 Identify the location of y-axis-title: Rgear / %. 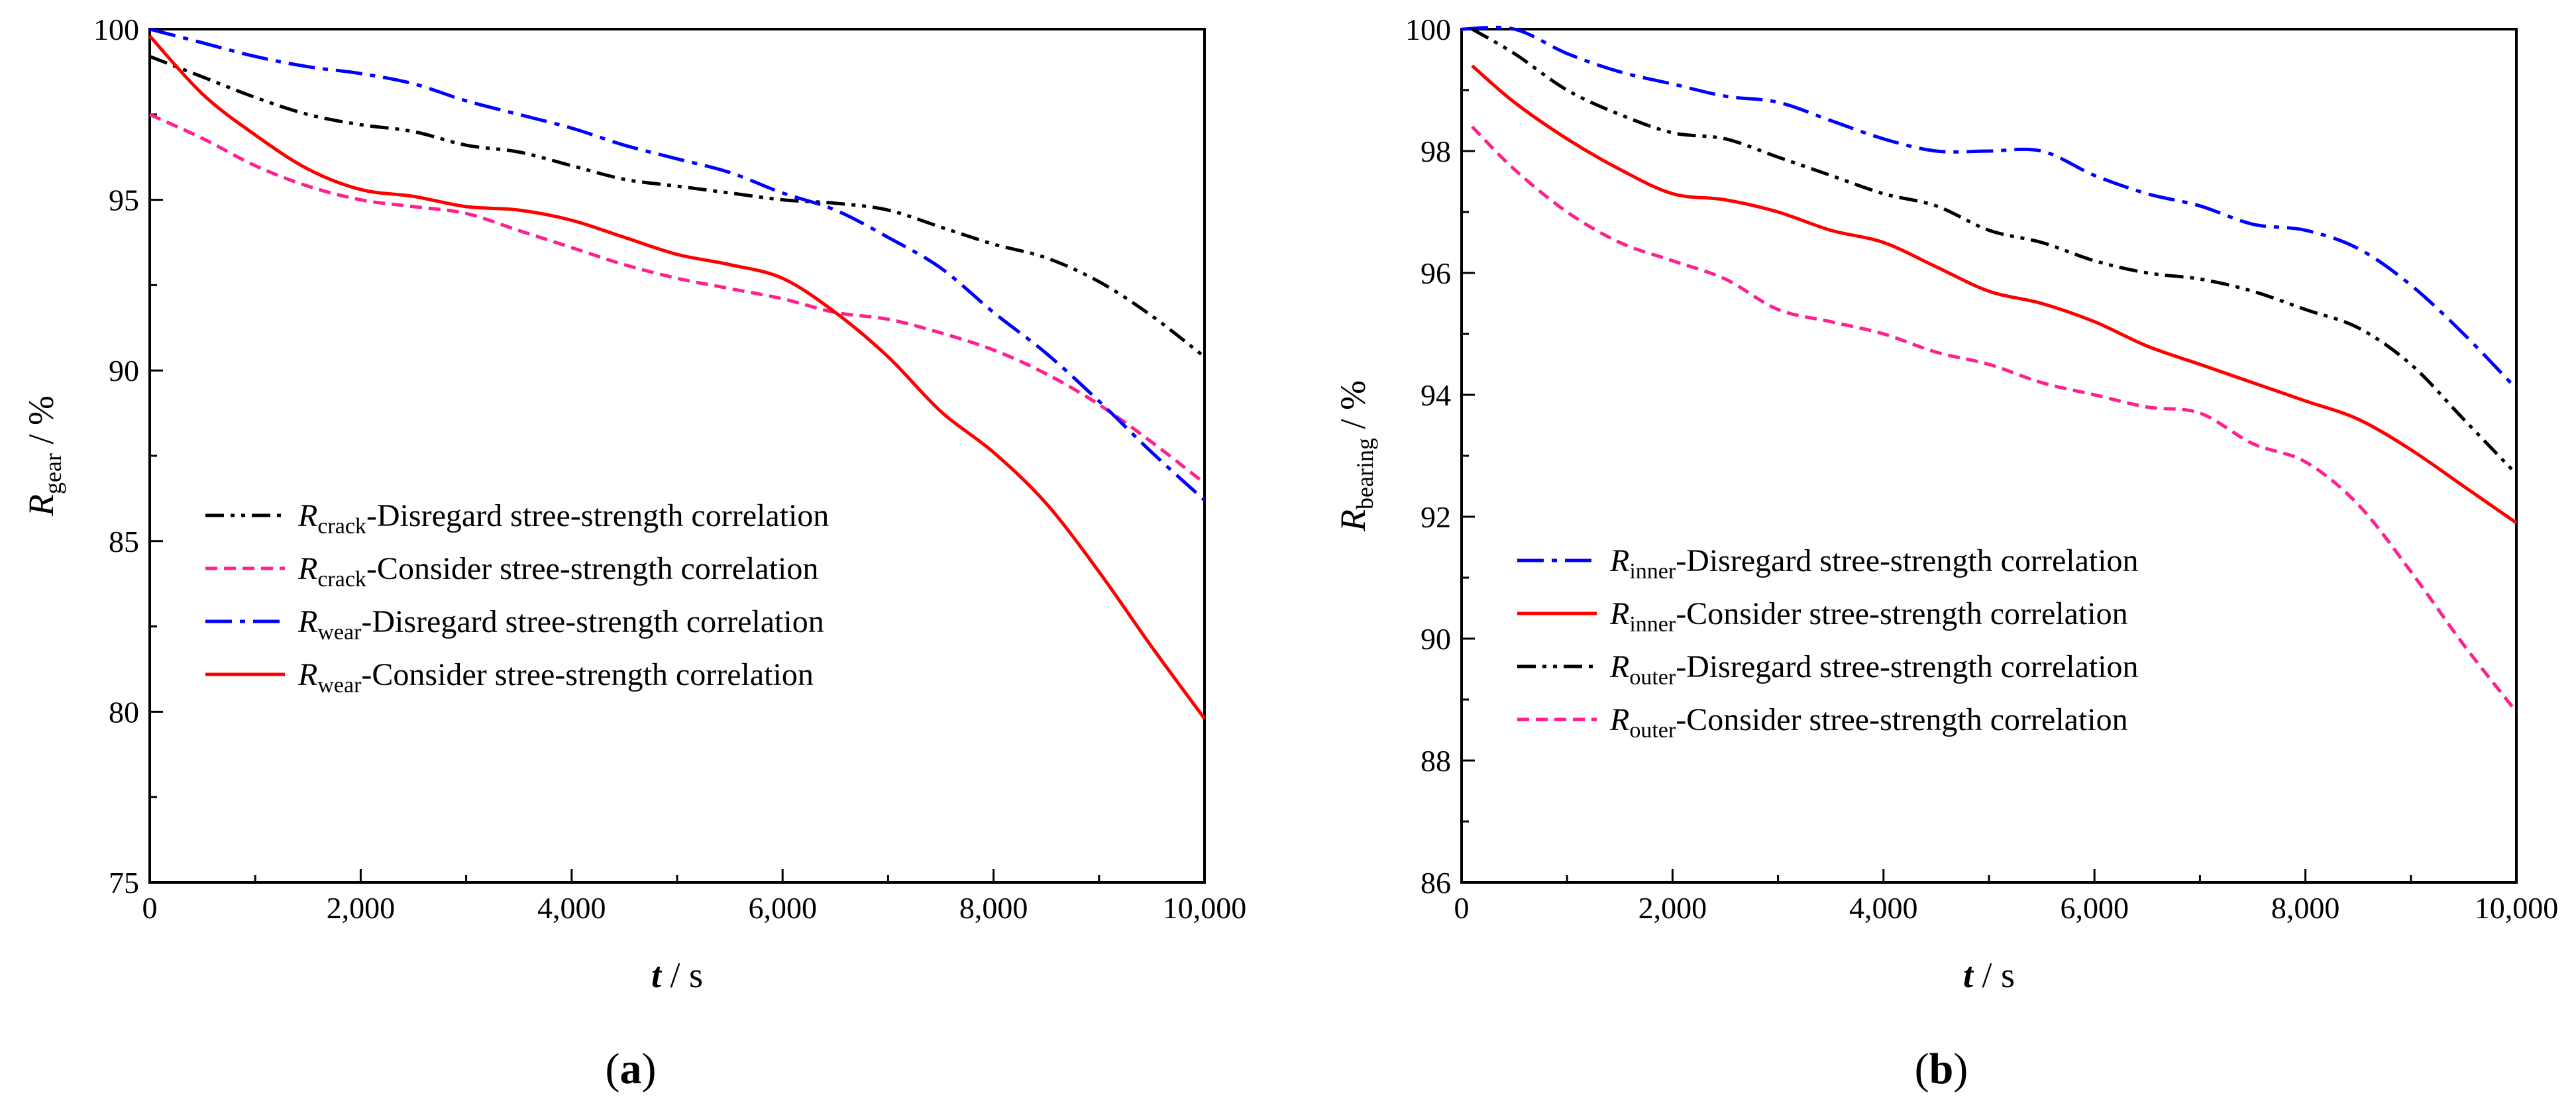
(43, 456).